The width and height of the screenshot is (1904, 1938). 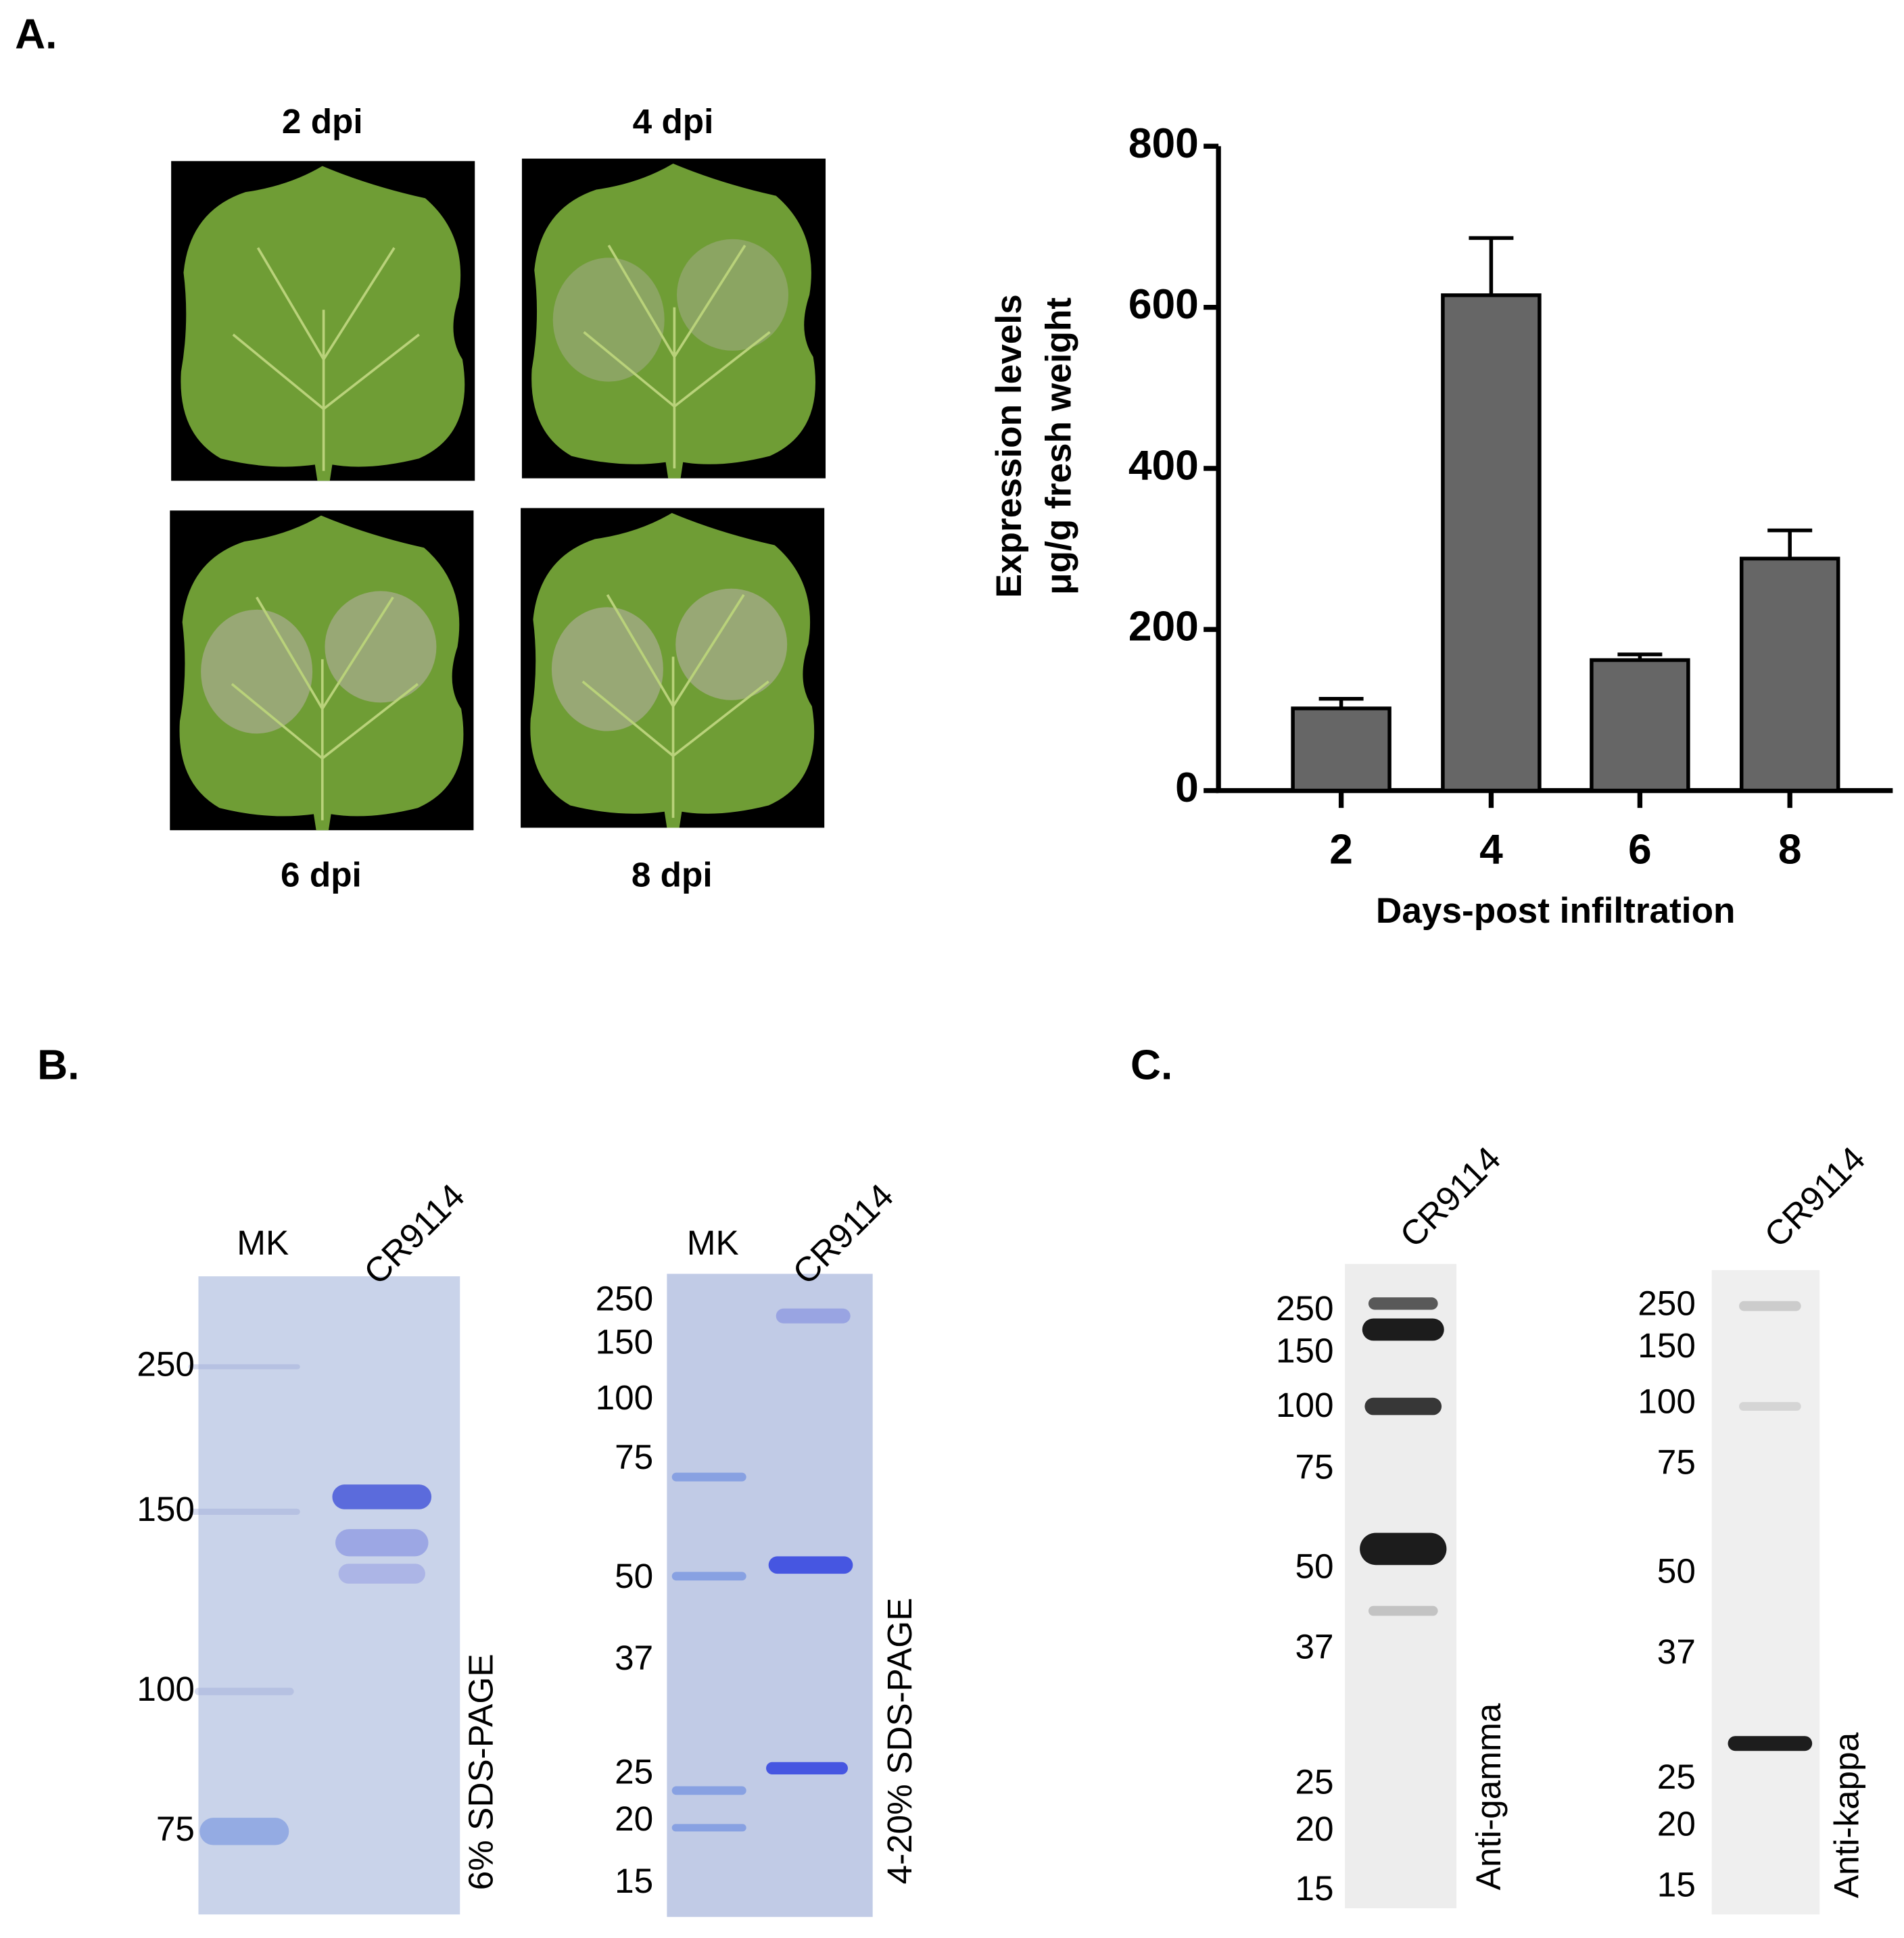 I want to click on y-tick-label: 200, so click(x=1163, y=627).